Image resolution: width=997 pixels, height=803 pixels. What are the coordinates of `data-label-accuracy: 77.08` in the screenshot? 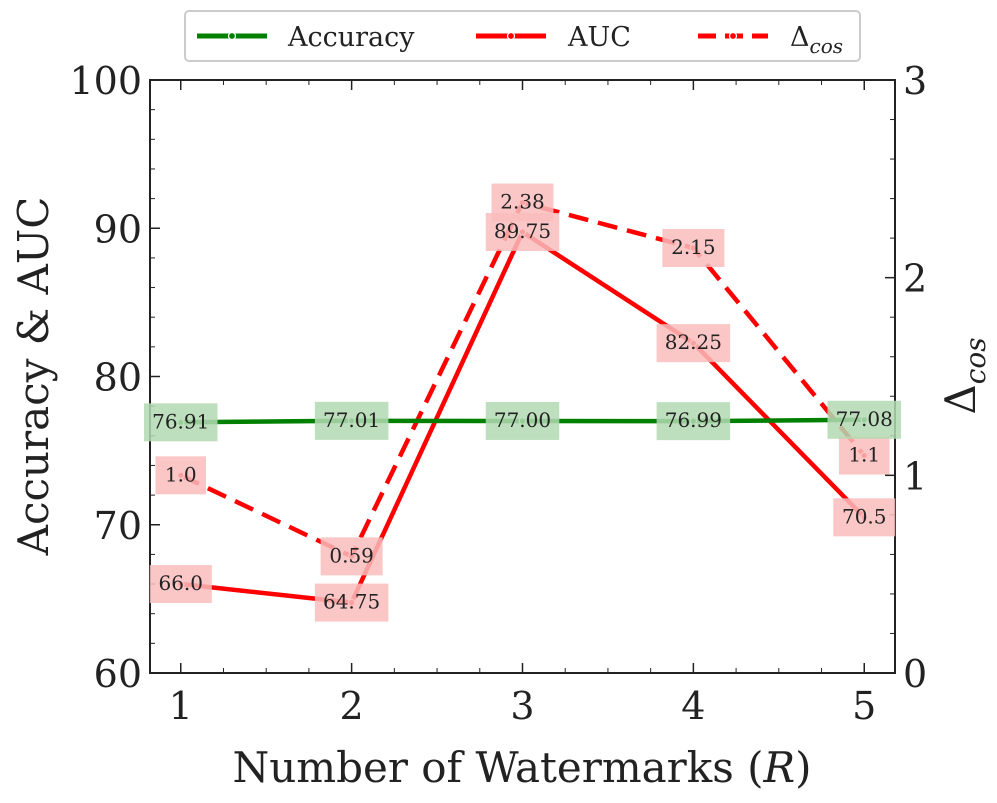 It's located at (864, 419).